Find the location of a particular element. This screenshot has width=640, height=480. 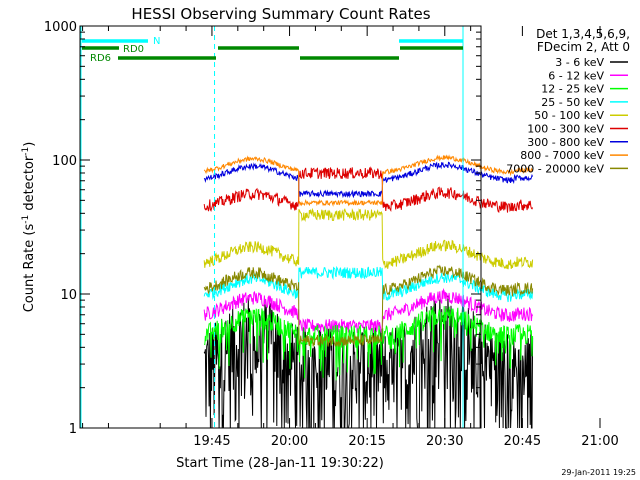

legend-label-2: 12 - 25 keV is located at coordinates (572, 89).